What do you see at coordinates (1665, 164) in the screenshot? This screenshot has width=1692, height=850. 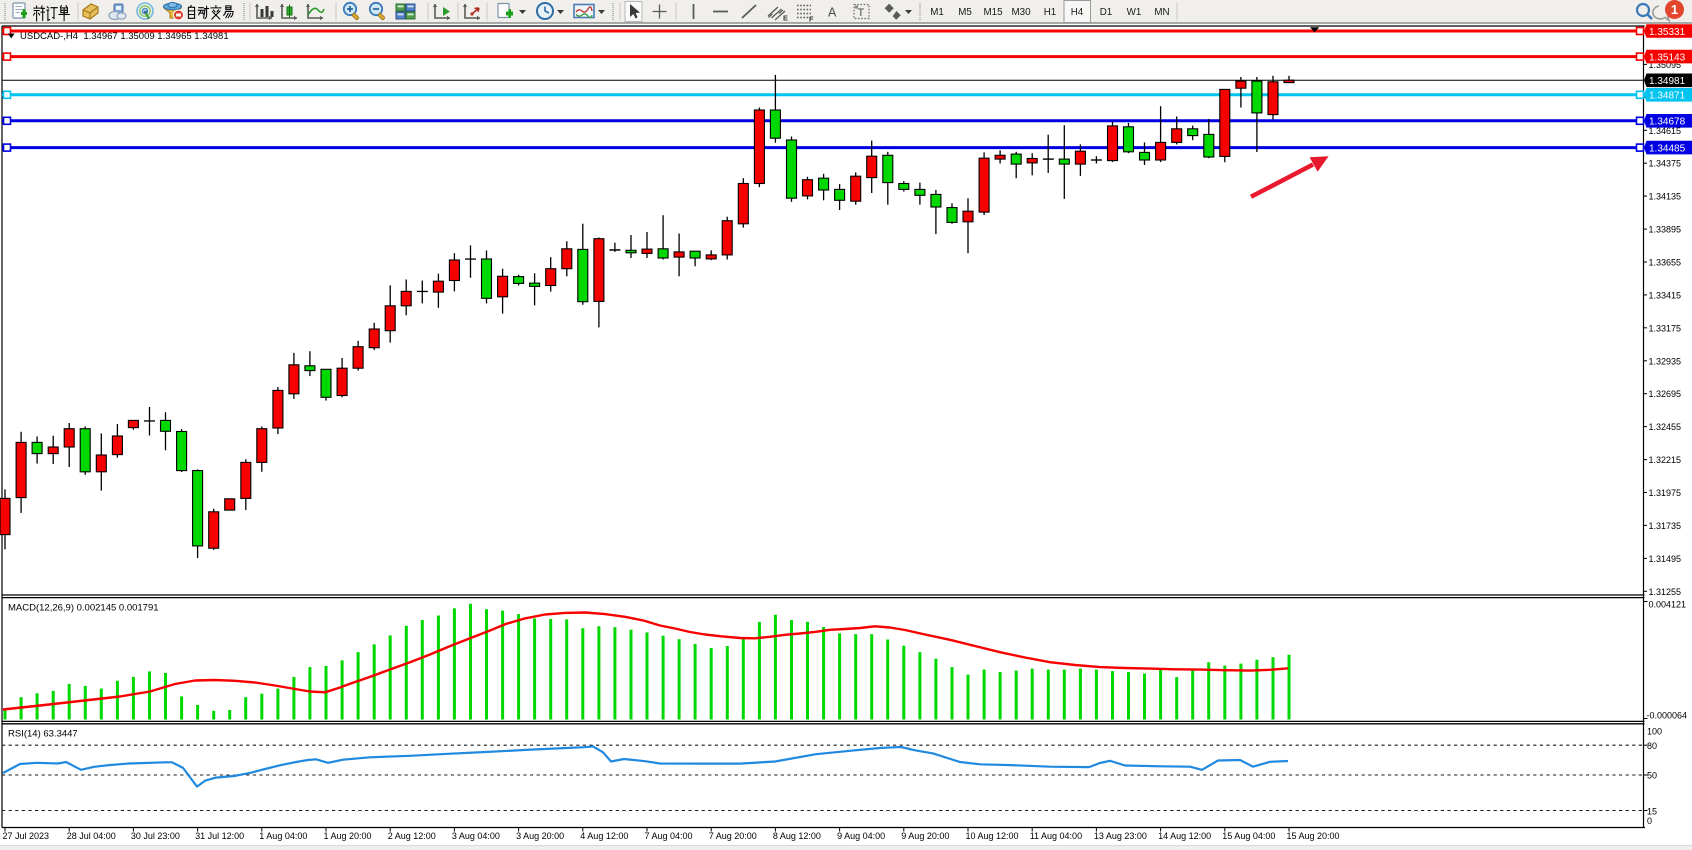 I see `svg-text: 1.34375` at bounding box center [1665, 164].